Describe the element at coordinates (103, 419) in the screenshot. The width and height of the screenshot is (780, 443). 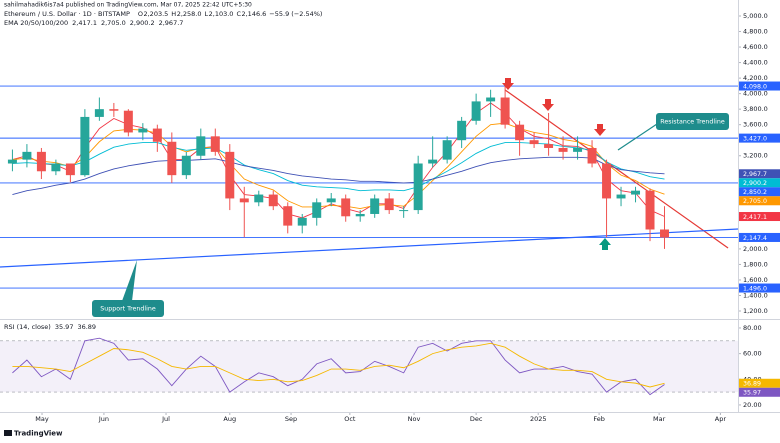
I see `x-tick-label: Jun` at that location.